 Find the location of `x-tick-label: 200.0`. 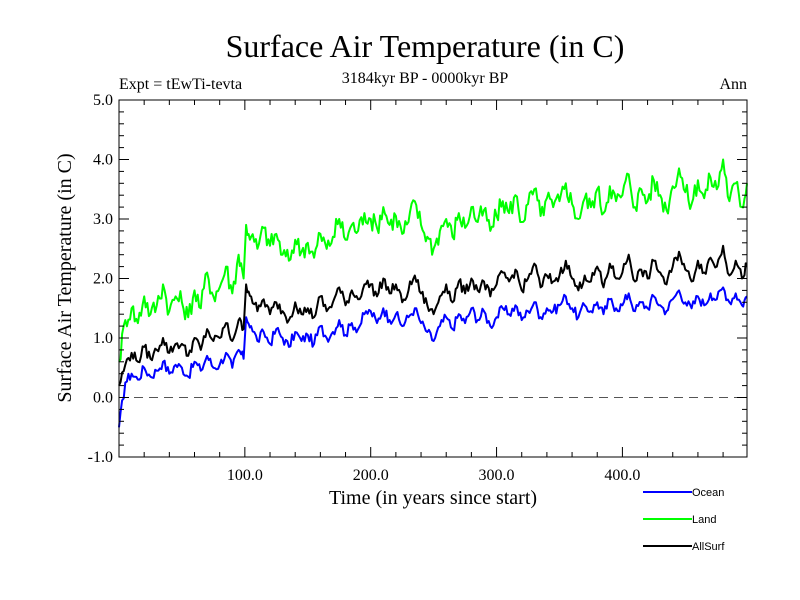

x-tick-label: 200.0 is located at coordinates (371, 475).